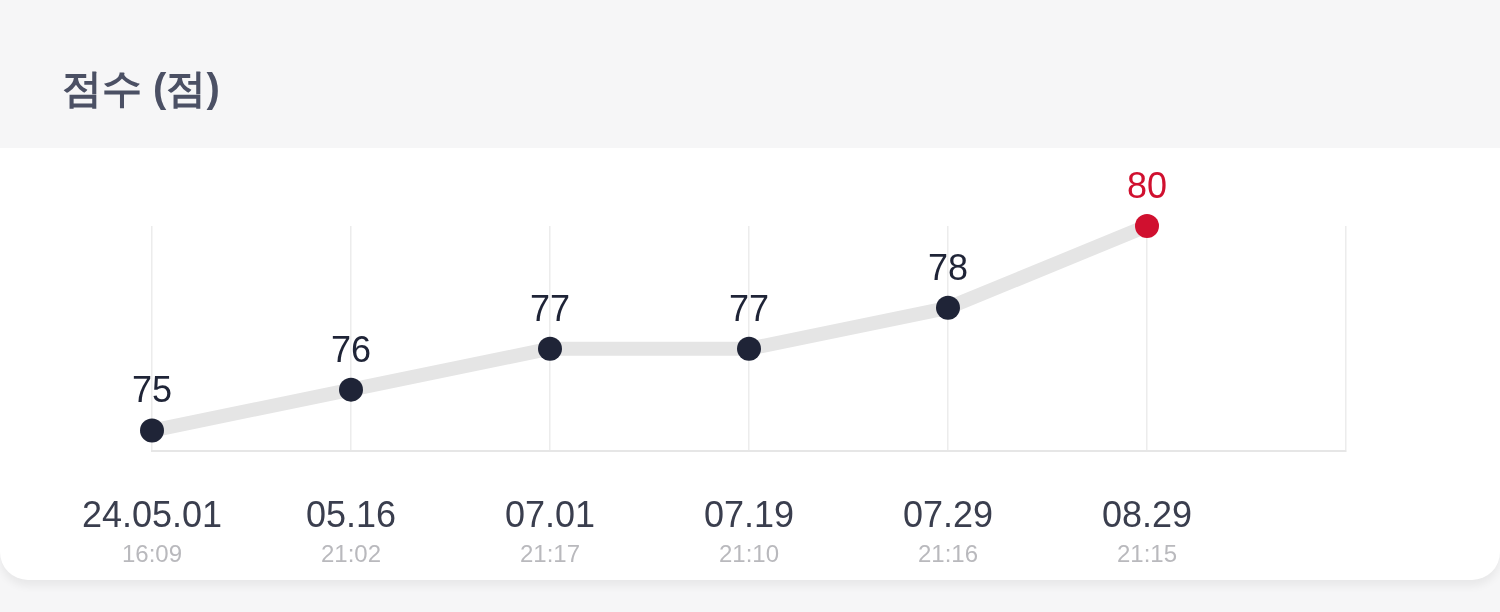 Image resolution: width=1500 pixels, height=612 pixels. What do you see at coordinates (351, 530) in the screenshot?
I see `category-label: 05.16 21:02` at bounding box center [351, 530].